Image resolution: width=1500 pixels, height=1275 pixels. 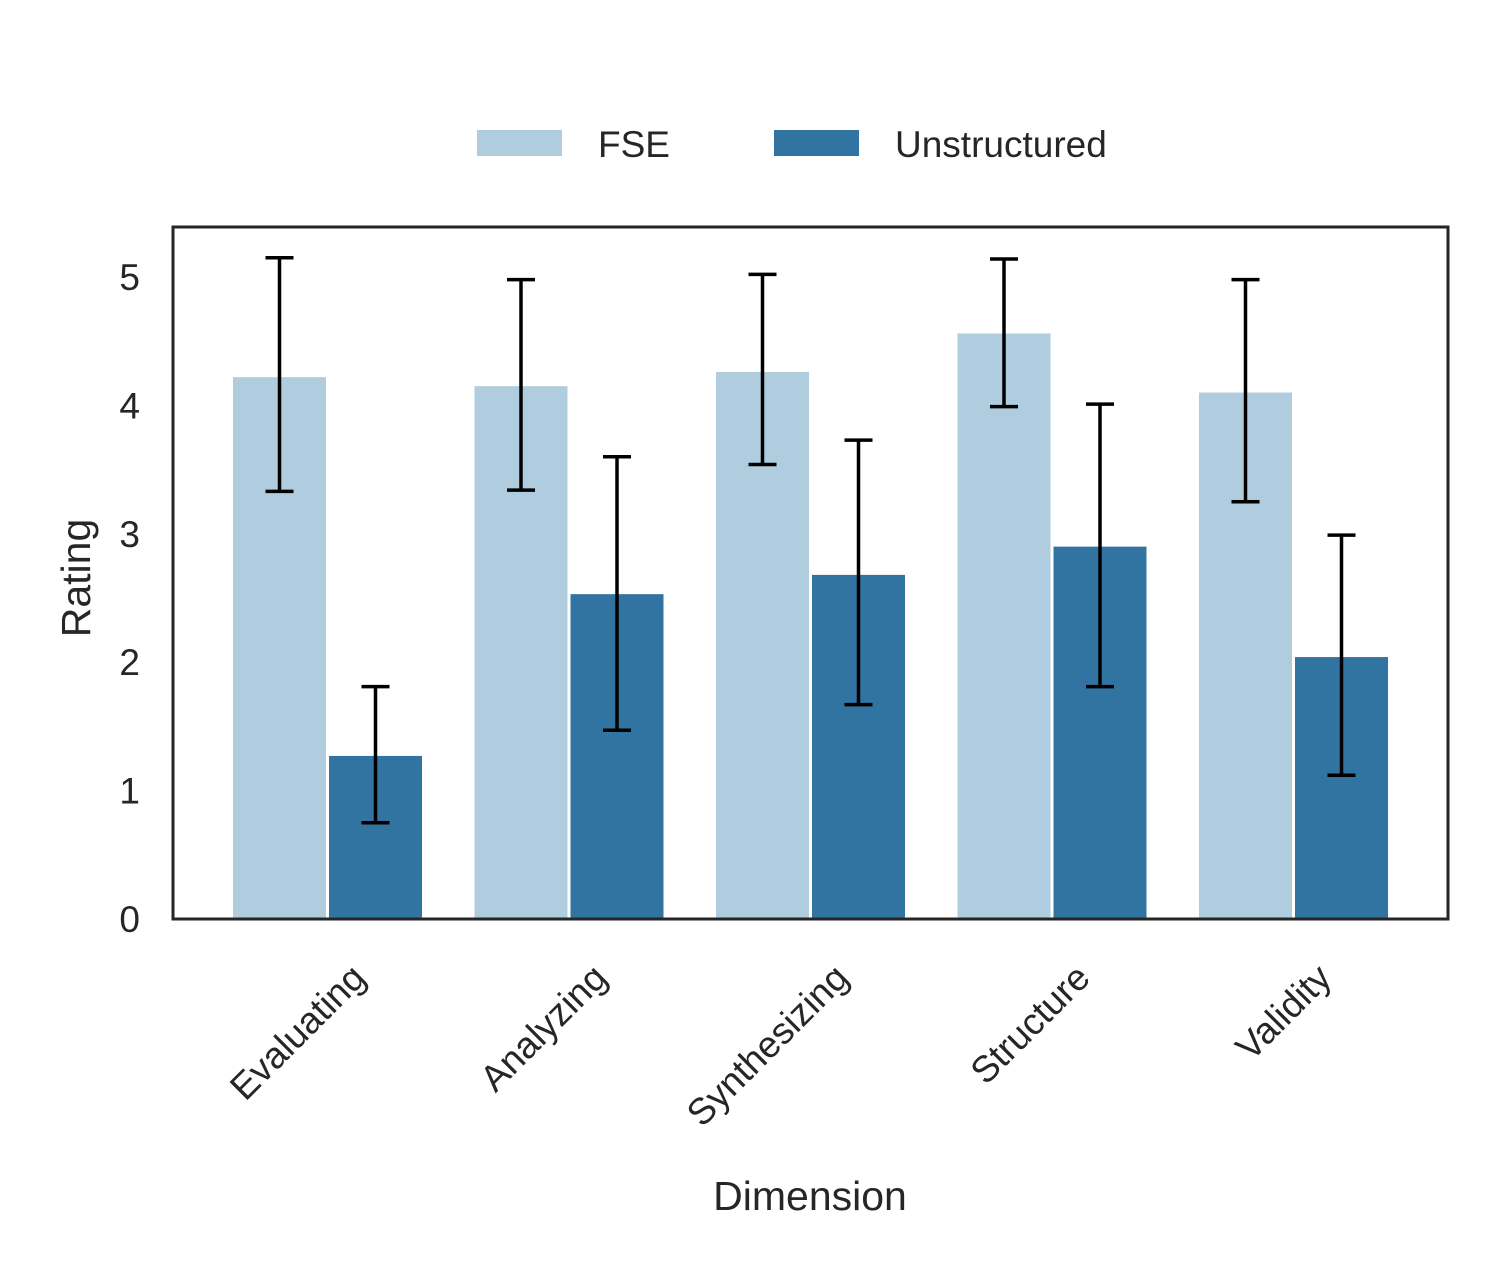 What do you see at coordinates (617, 594) in the screenshot?
I see `error-bar-unstructured-analyzing` at bounding box center [617, 594].